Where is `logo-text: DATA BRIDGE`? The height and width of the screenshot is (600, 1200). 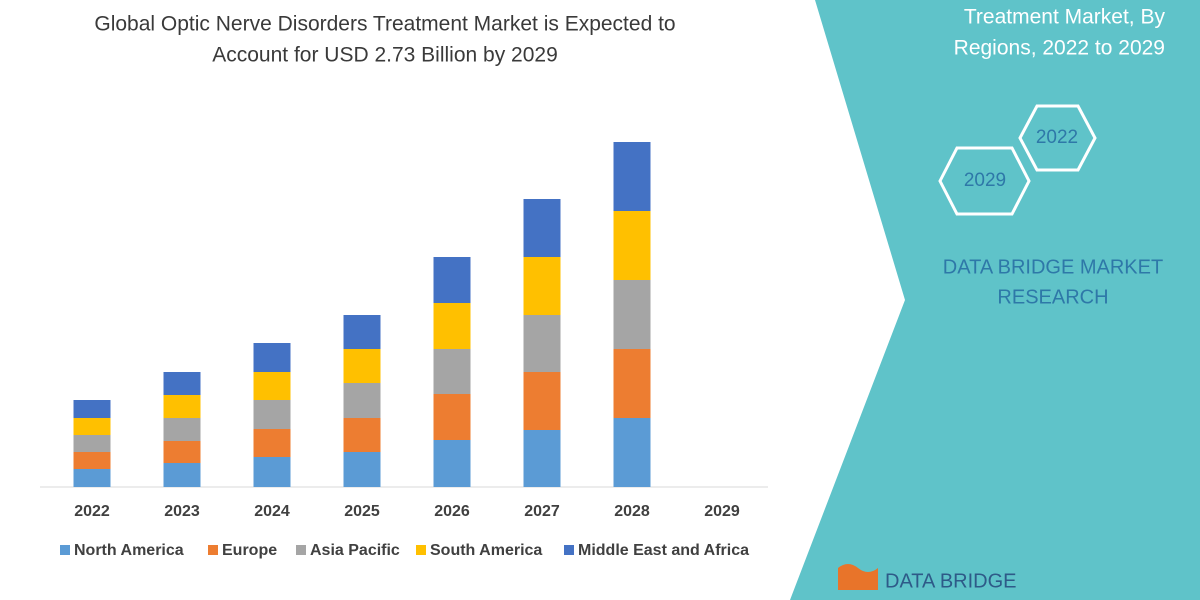 logo-text: DATA BRIDGE is located at coordinates (951, 581).